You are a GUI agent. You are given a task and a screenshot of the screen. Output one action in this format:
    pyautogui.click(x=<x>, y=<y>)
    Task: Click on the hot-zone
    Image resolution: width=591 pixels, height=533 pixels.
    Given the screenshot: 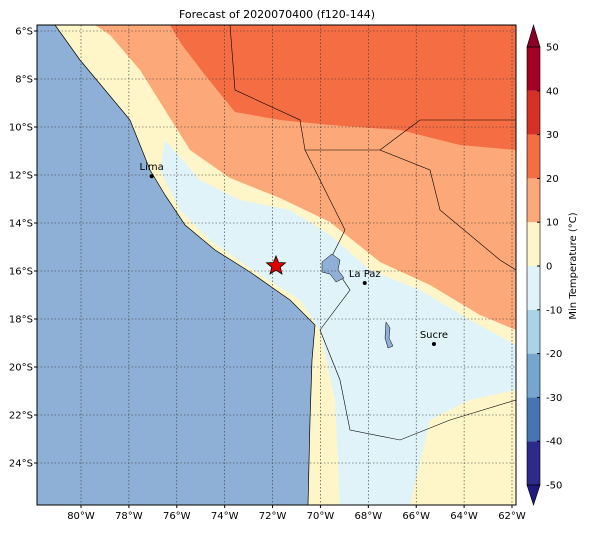 What is the action you would take?
    pyautogui.click(x=343, y=87)
    